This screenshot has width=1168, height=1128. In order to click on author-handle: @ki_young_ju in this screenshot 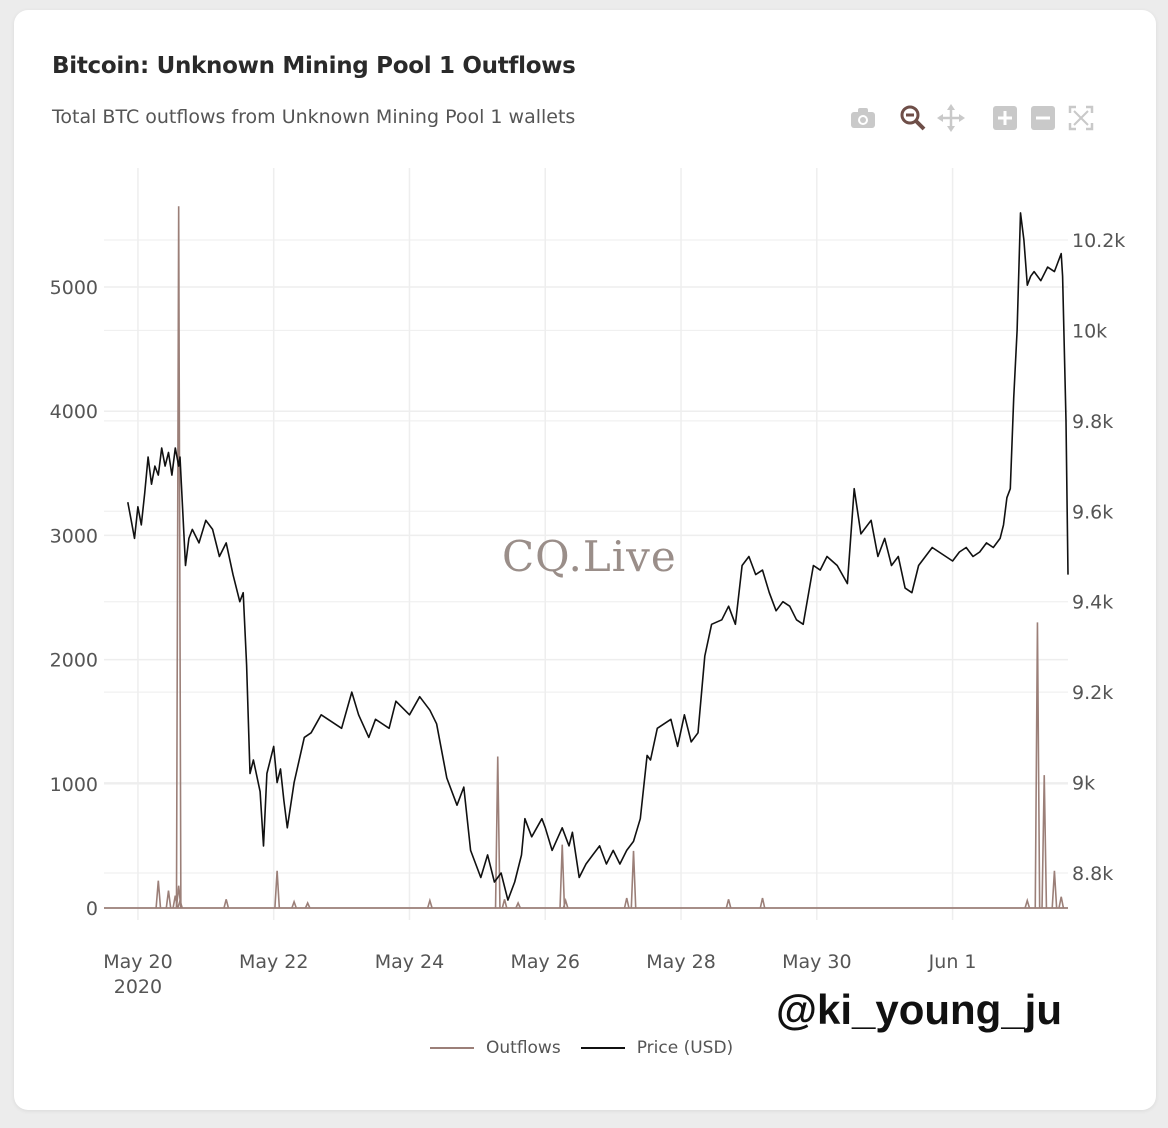, I will do `click(919, 1009)`.